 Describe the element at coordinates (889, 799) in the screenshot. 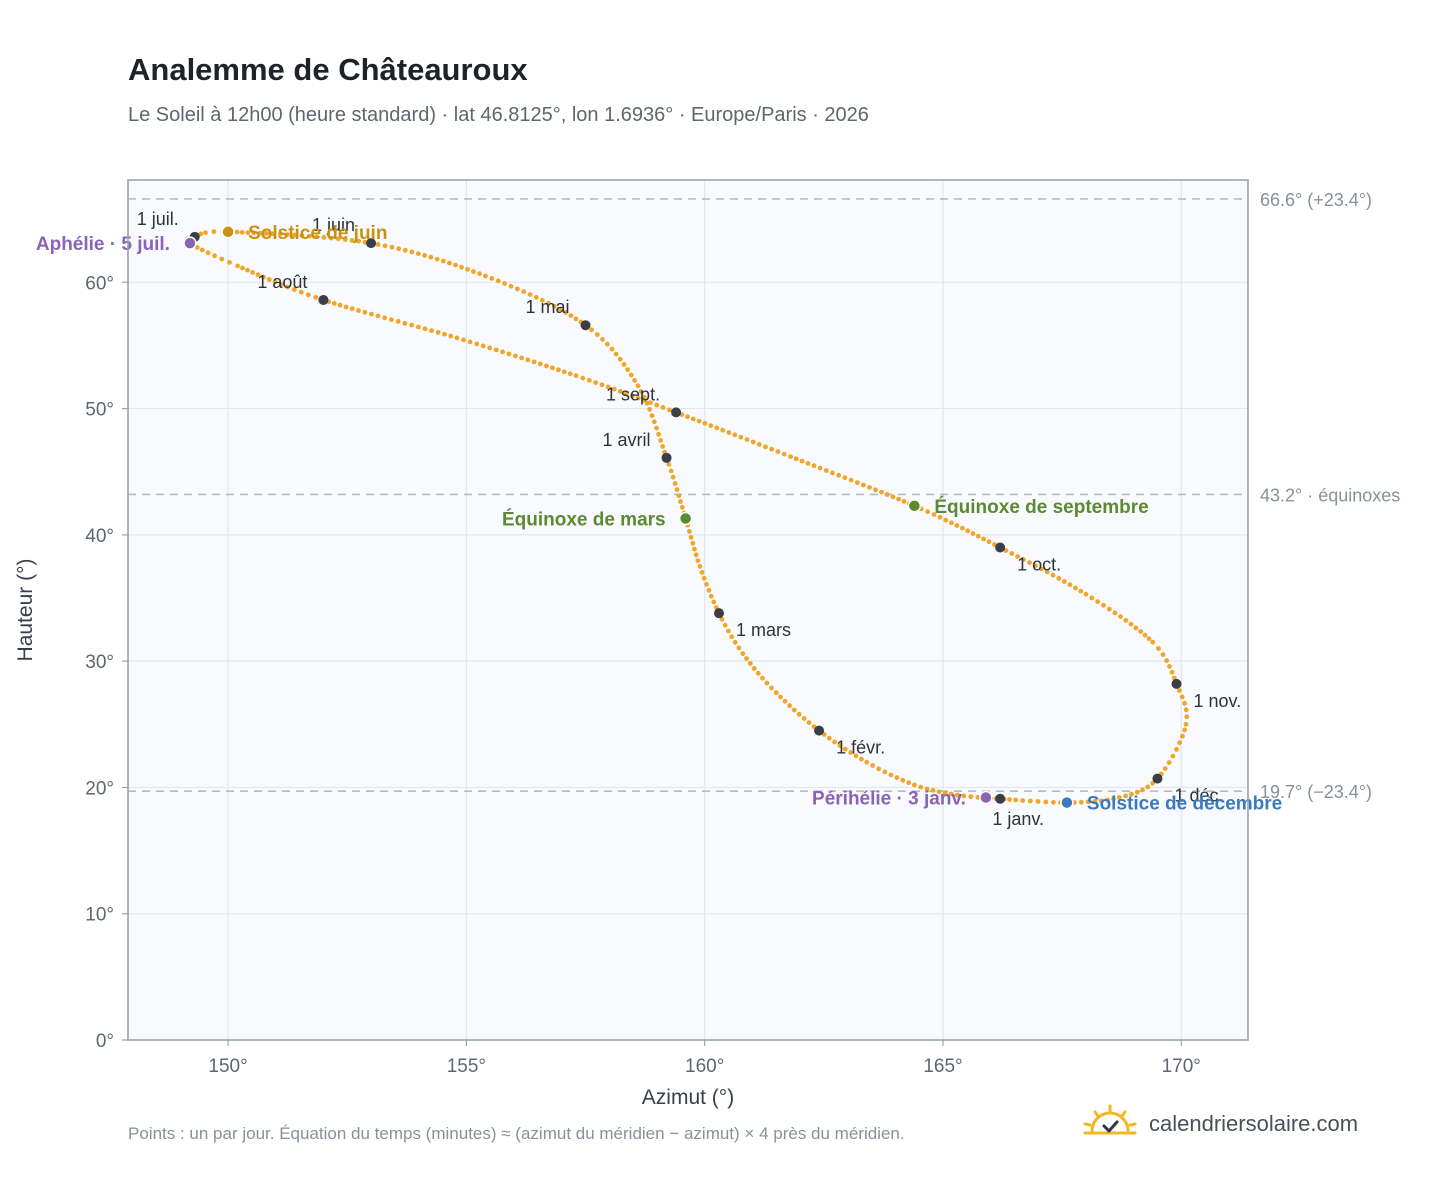

I see `apsis-label: Périhélie · 3 janv.` at that location.